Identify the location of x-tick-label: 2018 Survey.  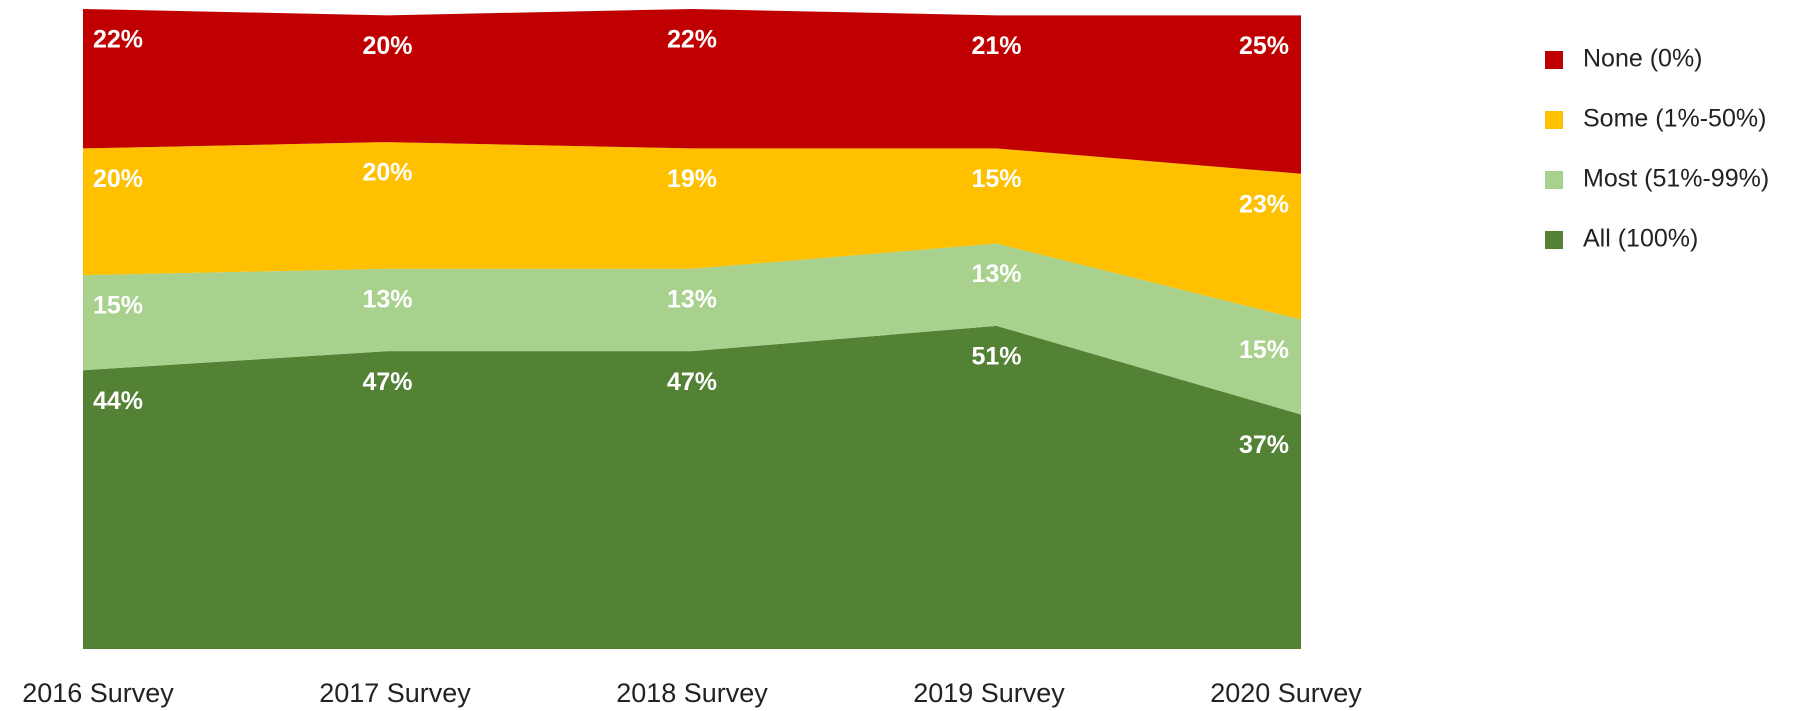
(692, 693).